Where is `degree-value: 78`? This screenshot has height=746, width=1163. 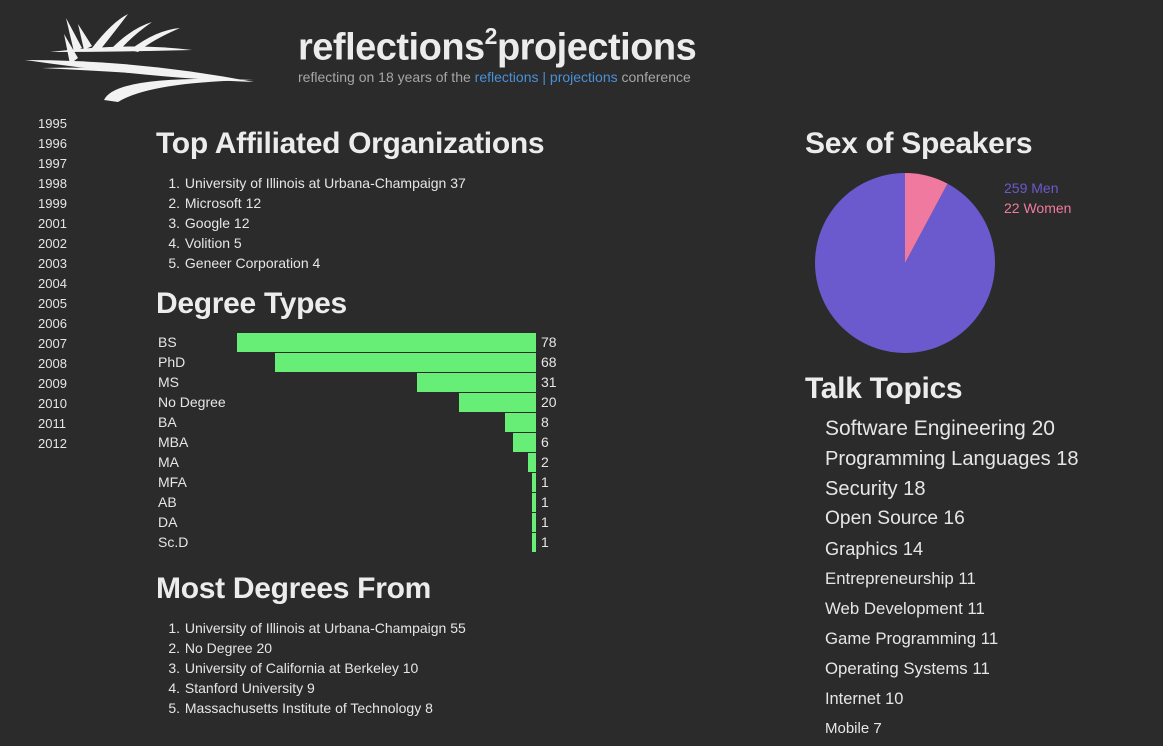 degree-value: 78 is located at coordinates (549, 342).